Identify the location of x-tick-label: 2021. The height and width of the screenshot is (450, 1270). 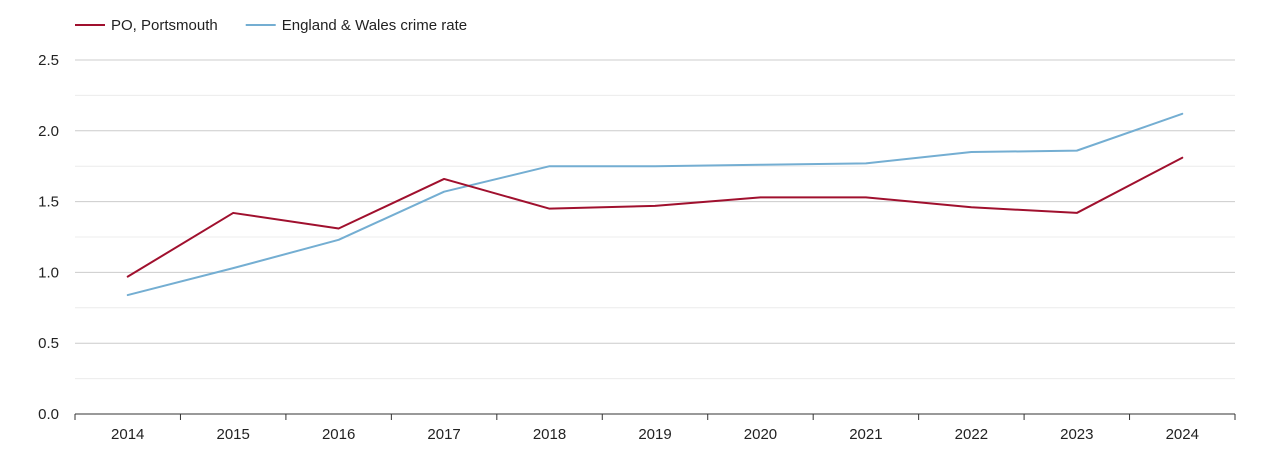
(865, 434).